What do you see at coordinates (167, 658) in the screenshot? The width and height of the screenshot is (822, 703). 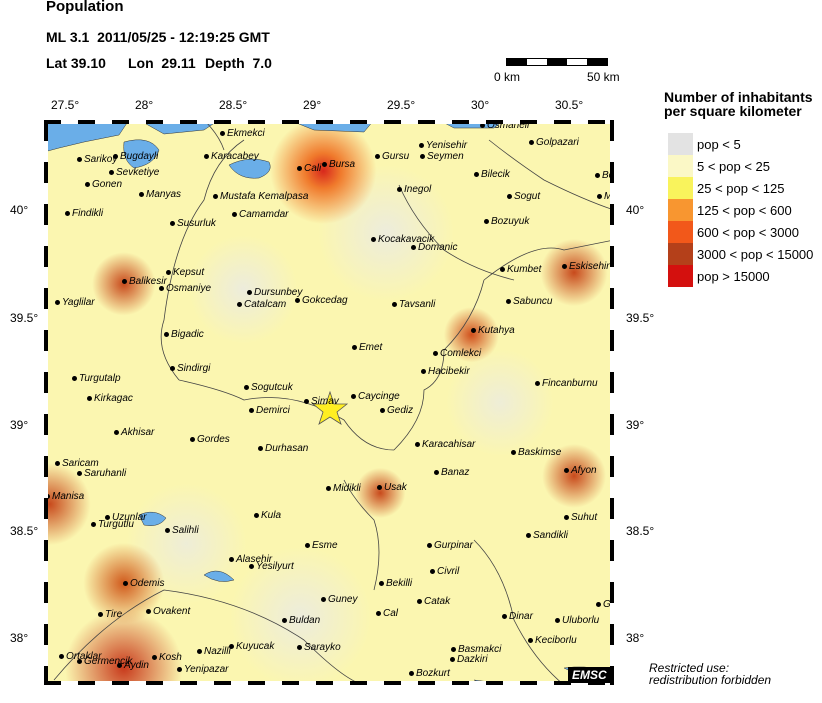 I see `city-marker: Kosh` at bounding box center [167, 658].